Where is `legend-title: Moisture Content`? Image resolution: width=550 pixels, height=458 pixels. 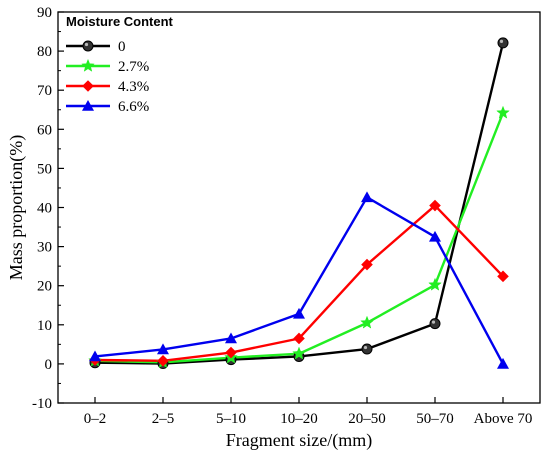
legend-title: Moisture Content is located at coordinates (120, 21).